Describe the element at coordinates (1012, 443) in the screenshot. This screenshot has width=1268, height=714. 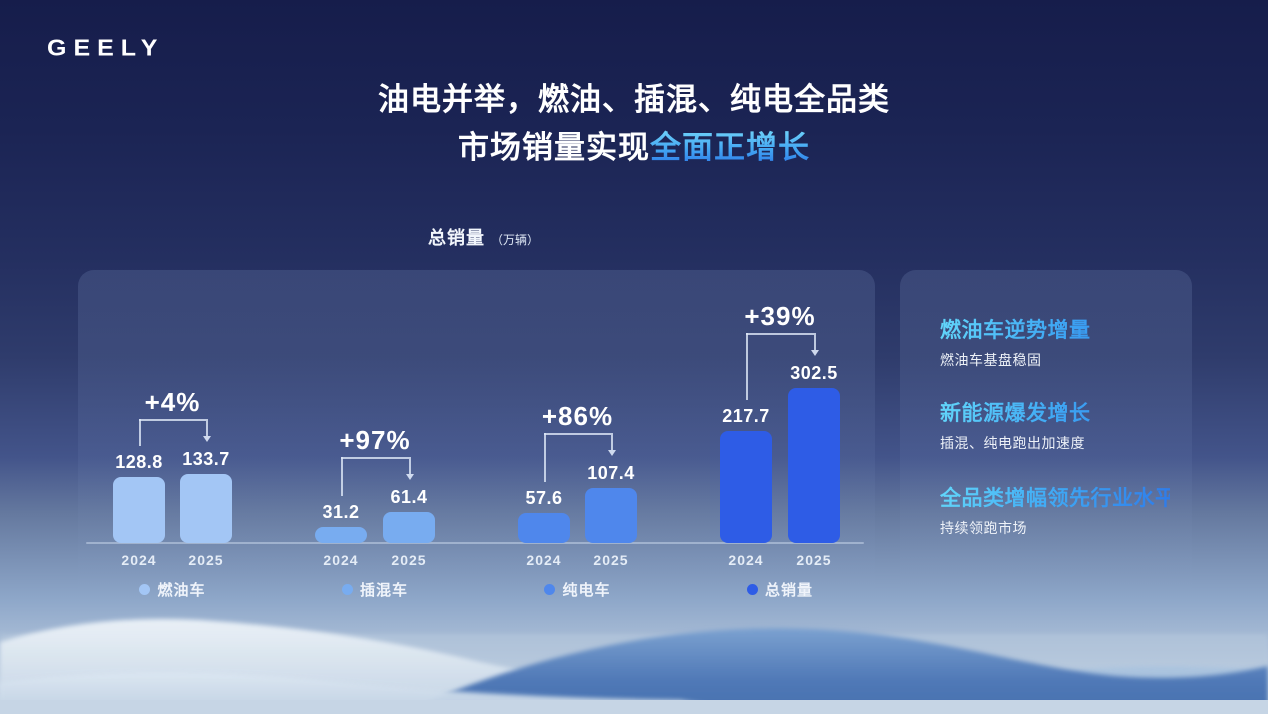
I see `insight-detail: 插混、纯电跑出加速度` at that location.